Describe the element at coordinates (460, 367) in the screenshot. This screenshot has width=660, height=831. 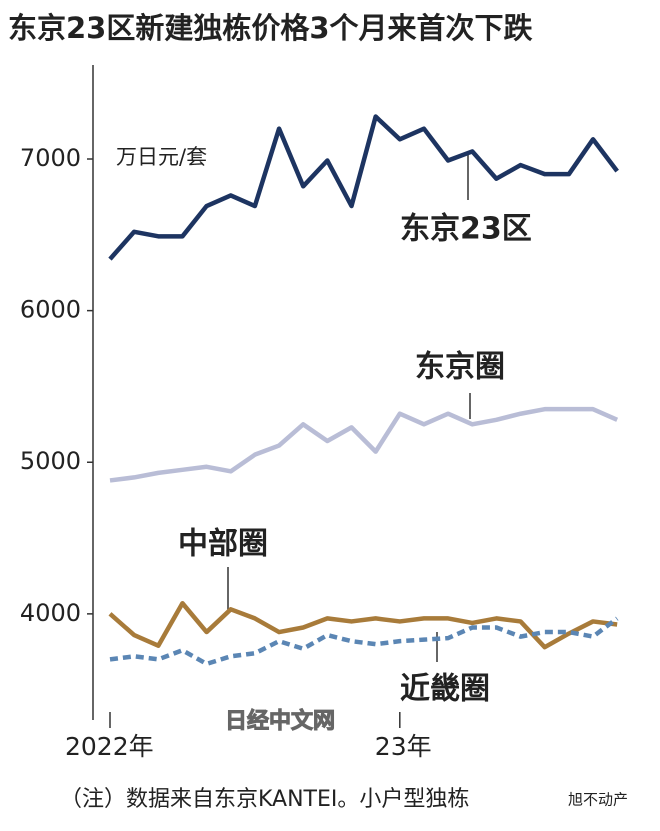
I see `series-label: 东京圈` at that location.